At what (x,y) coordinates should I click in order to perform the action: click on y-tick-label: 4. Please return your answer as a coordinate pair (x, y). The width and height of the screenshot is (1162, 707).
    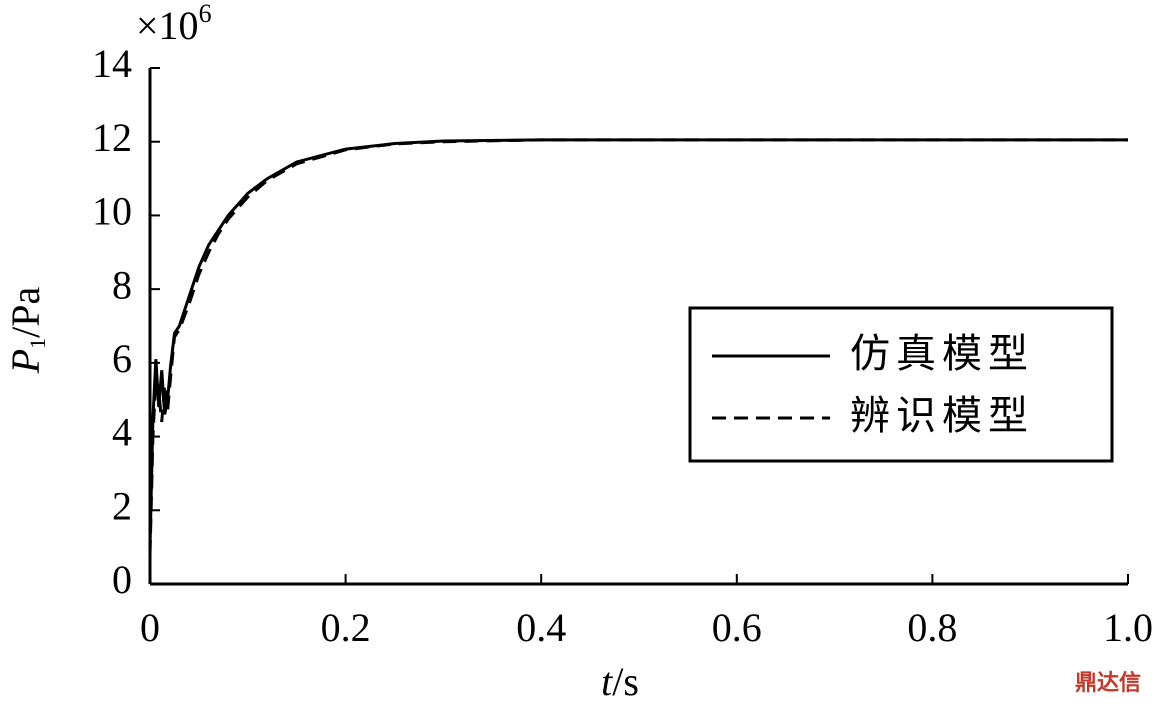
    Looking at the image, I should click on (122, 432).